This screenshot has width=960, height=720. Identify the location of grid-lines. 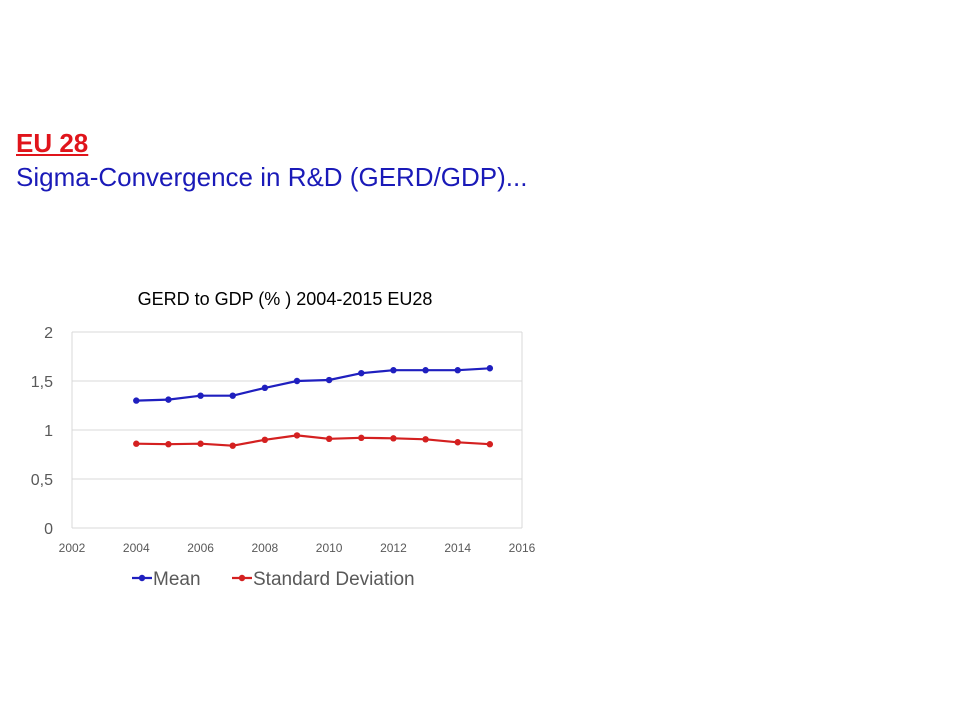
(297, 430).